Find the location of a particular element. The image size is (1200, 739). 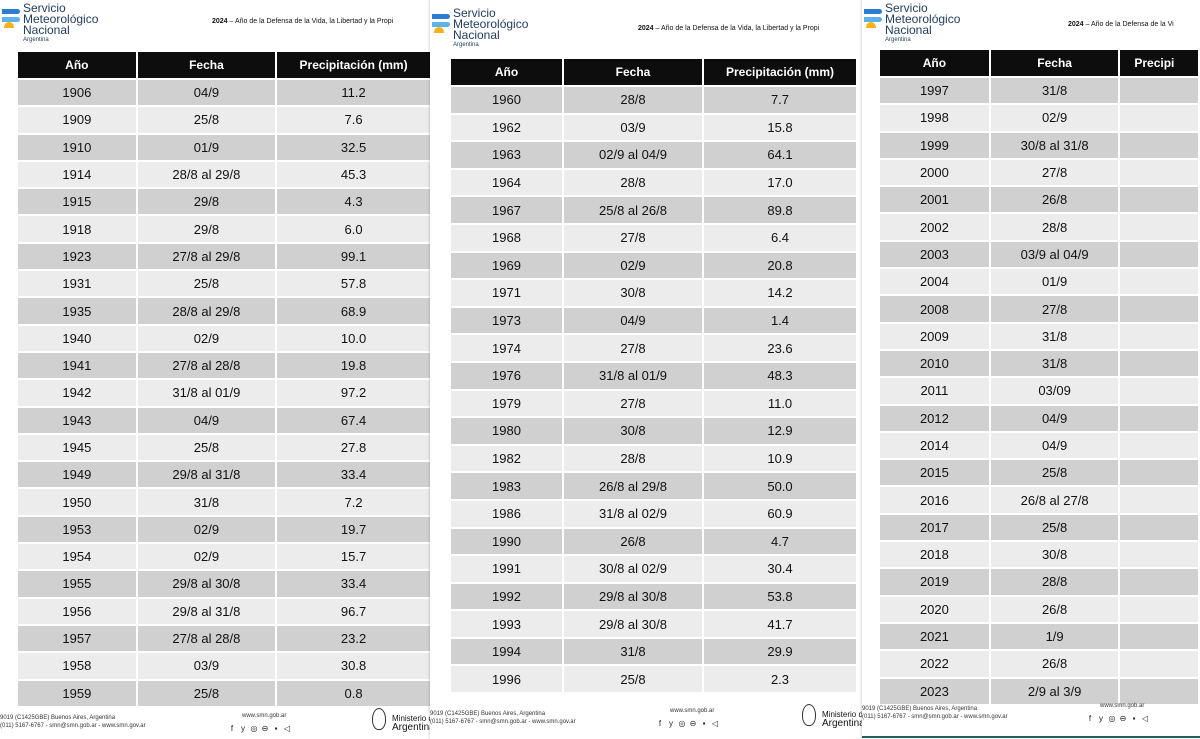

cell-precip: 4.7 is located at coordinates (780, 541).